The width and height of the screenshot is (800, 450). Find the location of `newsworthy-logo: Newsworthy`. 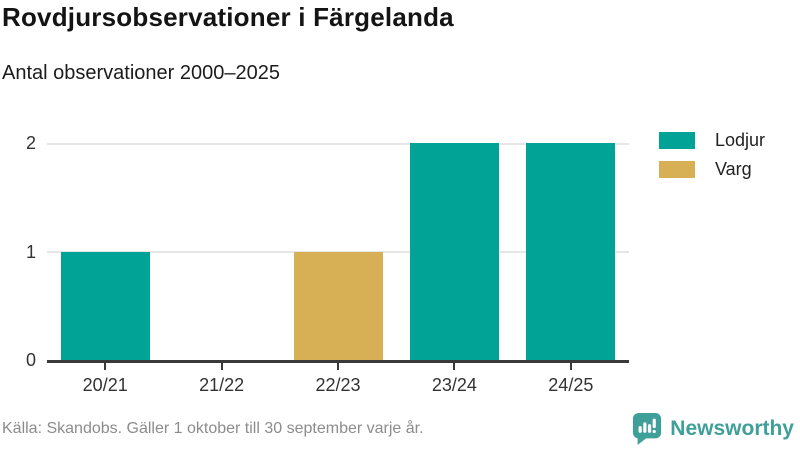

newsworthy-logo: Newsworthy is located at coordinates (713, 428).